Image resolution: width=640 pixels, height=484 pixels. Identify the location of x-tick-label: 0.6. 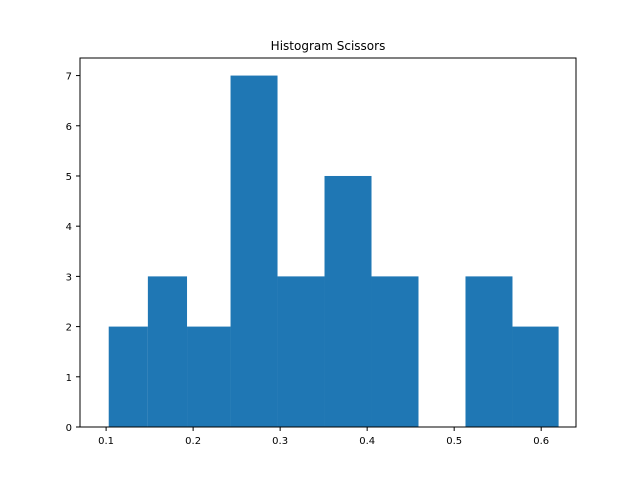
(541, 441).